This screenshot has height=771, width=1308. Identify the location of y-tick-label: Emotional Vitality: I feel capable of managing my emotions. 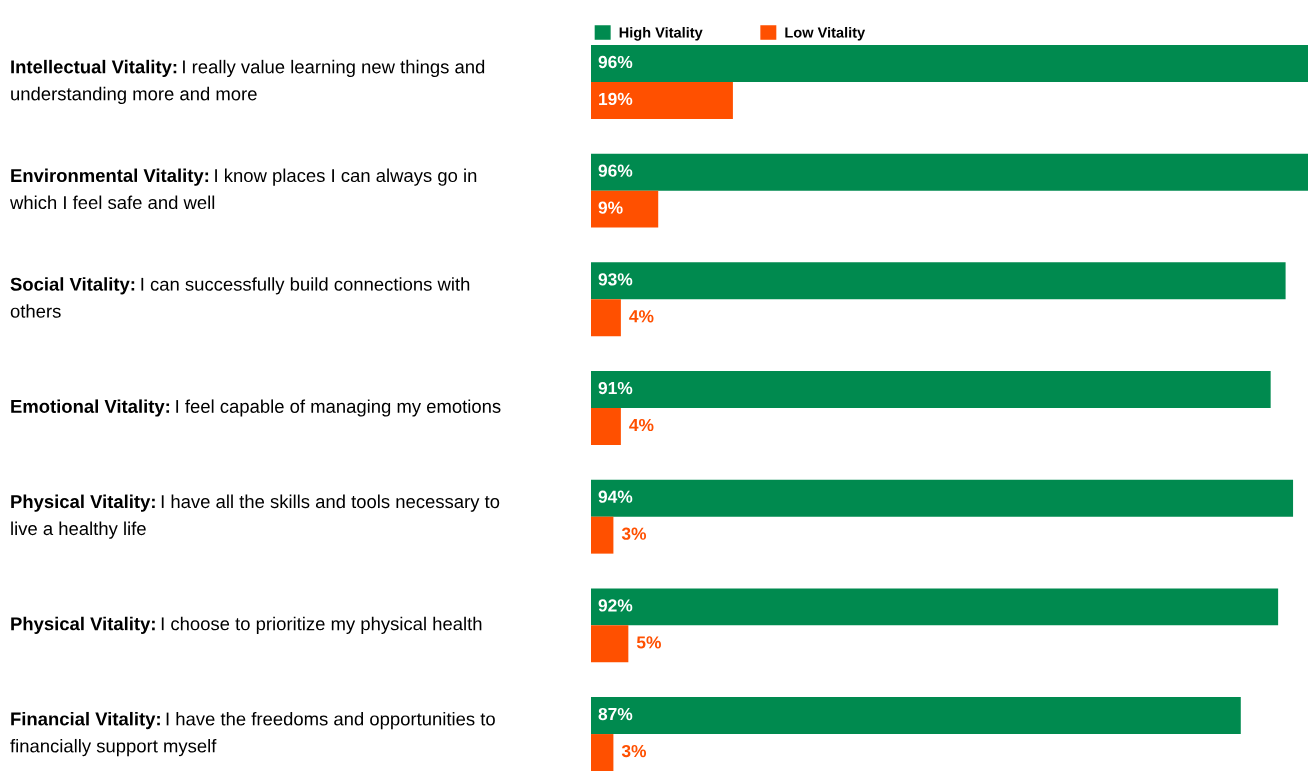
(256, 408).